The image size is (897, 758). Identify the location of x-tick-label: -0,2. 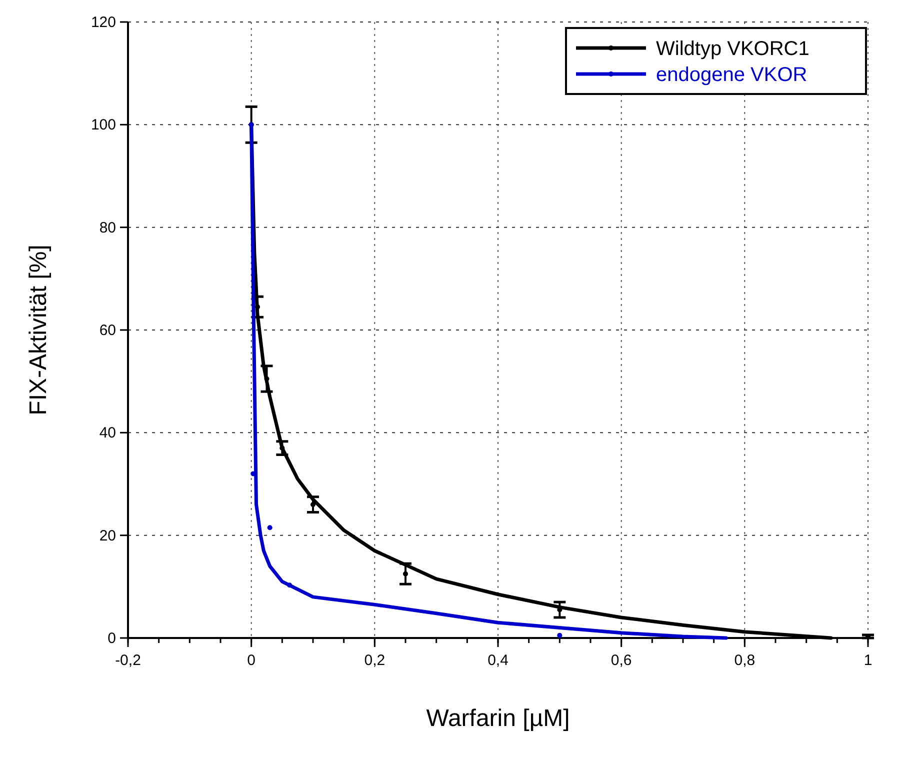
(128, 660).